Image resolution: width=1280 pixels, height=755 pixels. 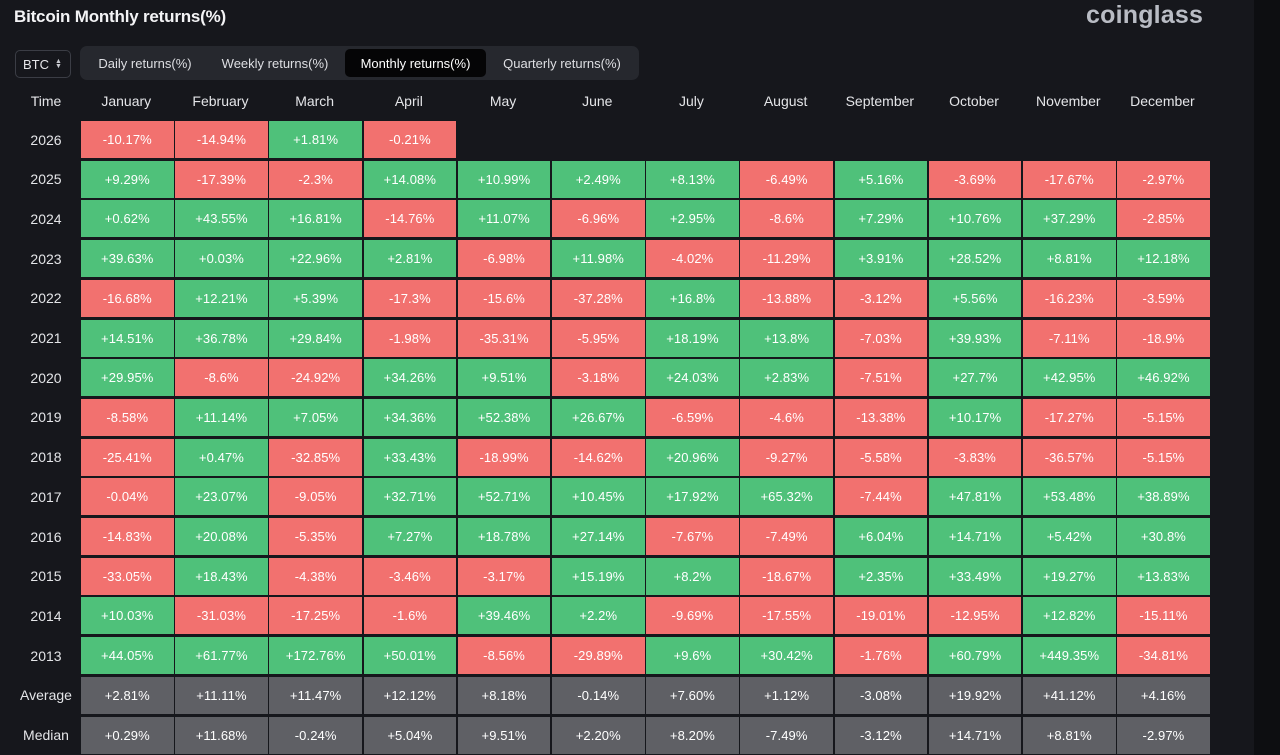 I want to click on median-cell: -2.97%, so click(x=1163, y=735).